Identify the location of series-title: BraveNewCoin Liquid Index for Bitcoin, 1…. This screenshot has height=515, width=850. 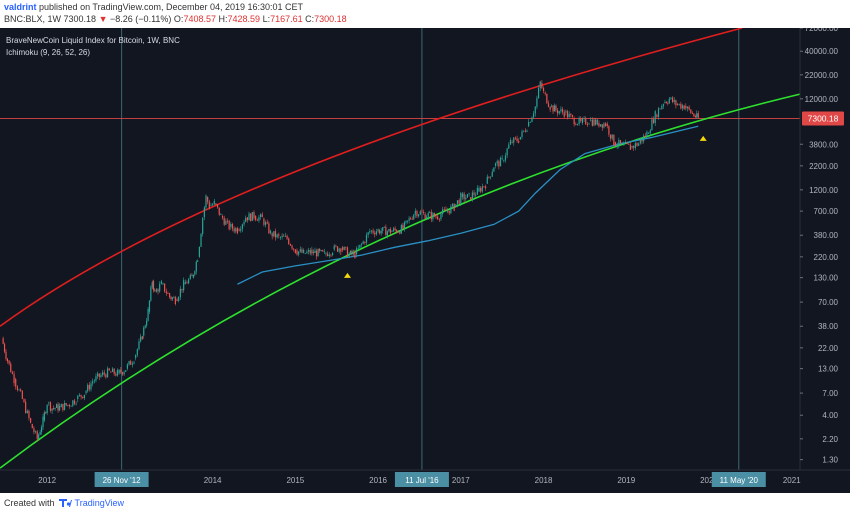
(93, 40).